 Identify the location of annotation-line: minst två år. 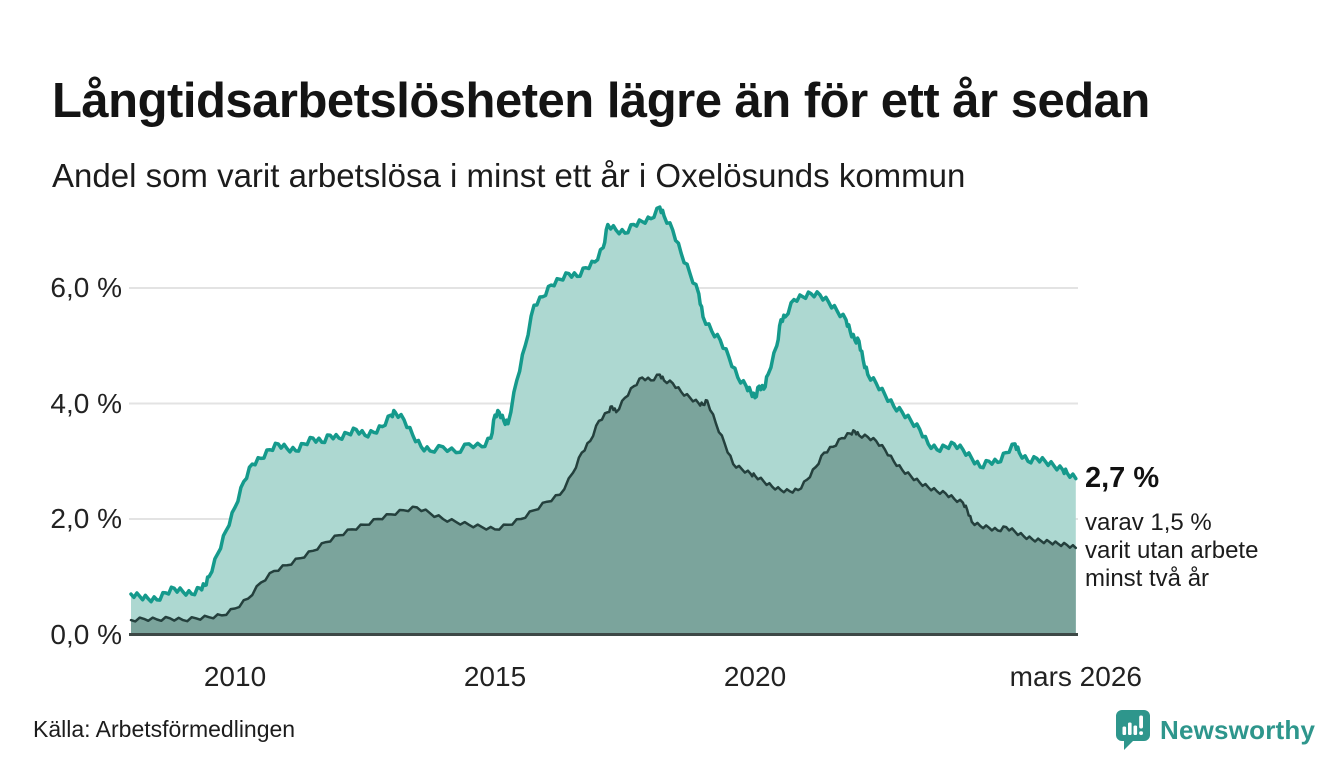
(1147, 578).